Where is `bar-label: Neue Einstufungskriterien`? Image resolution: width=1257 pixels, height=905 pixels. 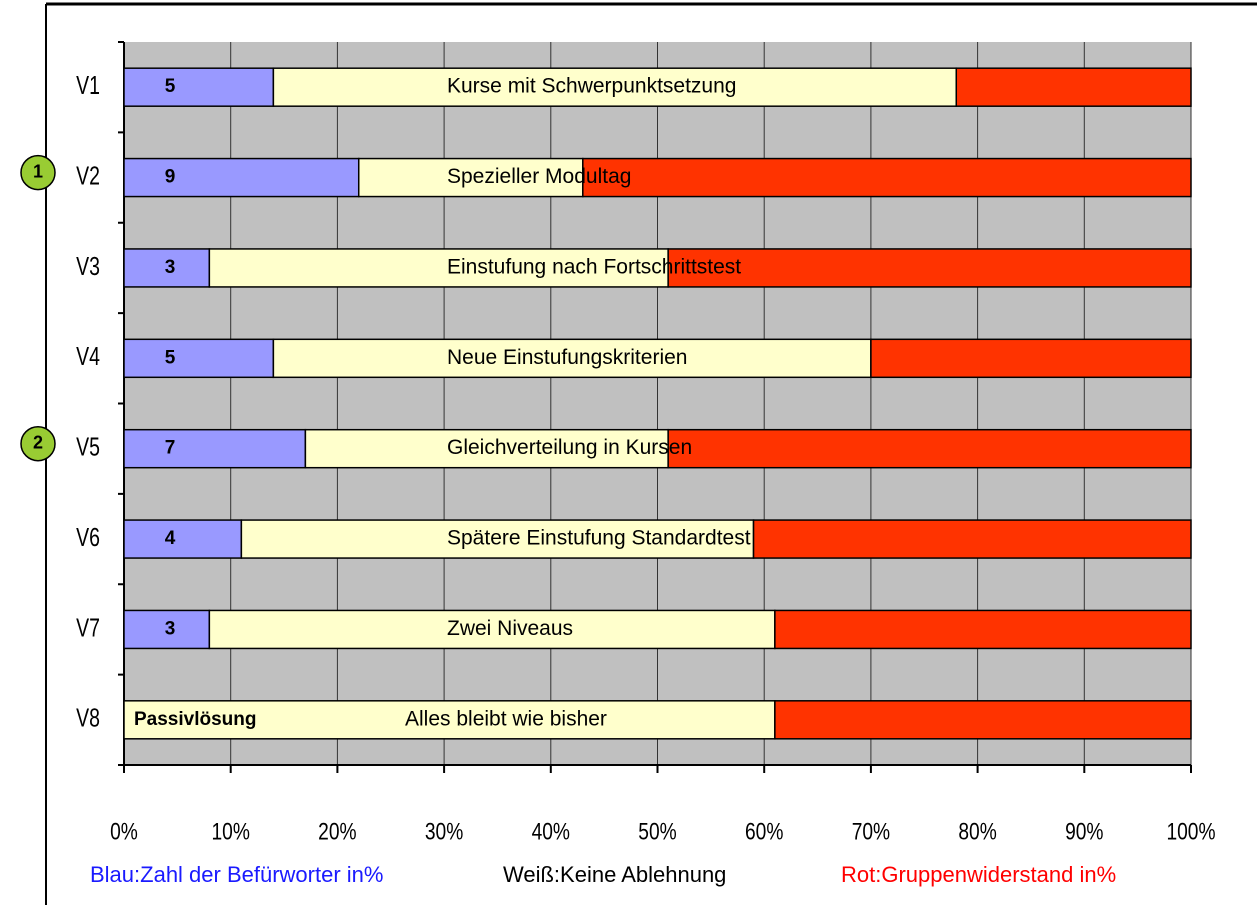
bar-label: Neue Einstufungskriterien is located at coordinates (567, 357).